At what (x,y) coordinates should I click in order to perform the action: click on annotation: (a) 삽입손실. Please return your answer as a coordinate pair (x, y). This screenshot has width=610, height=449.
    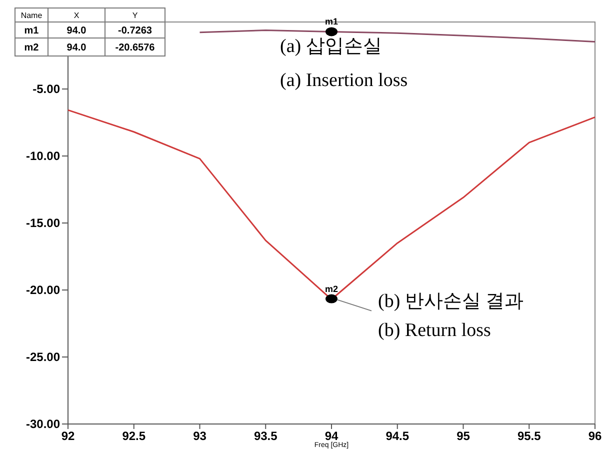
    Looking at the image, I should click on (331, 46).